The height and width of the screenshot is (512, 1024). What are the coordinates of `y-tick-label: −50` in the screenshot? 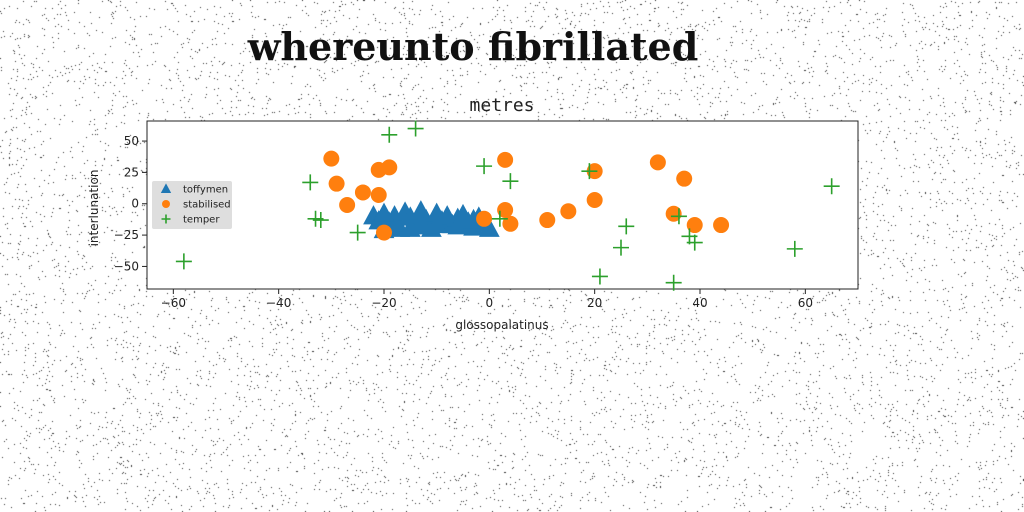 It's located at (126, 266).